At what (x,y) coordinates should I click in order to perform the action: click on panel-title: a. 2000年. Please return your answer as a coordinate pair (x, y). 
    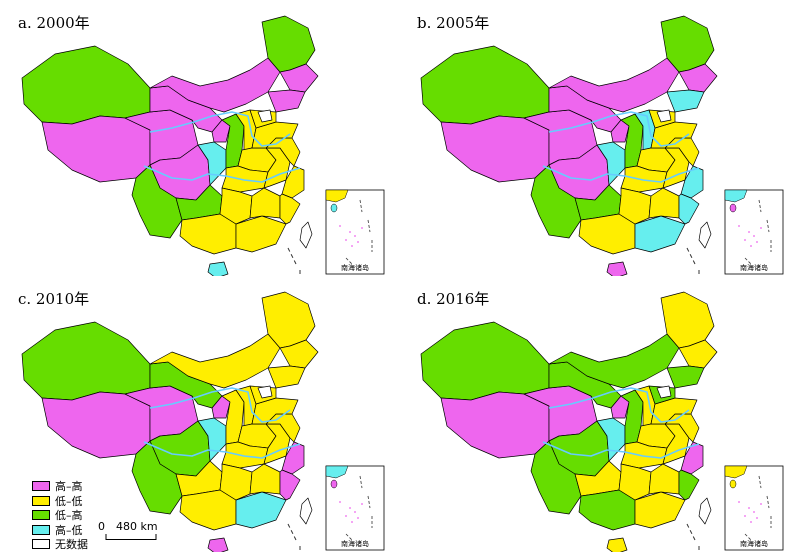
    Looking at the image, I should click on (54, 23).